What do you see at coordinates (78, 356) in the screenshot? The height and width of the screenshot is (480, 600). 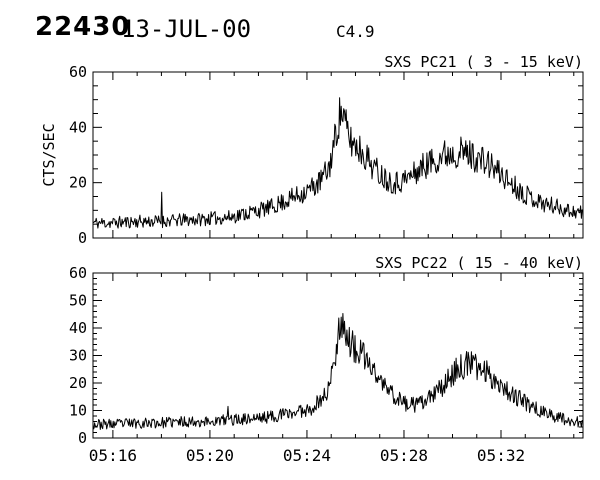 I see `y-tick-label: 30` at bounding box center [78, 356].